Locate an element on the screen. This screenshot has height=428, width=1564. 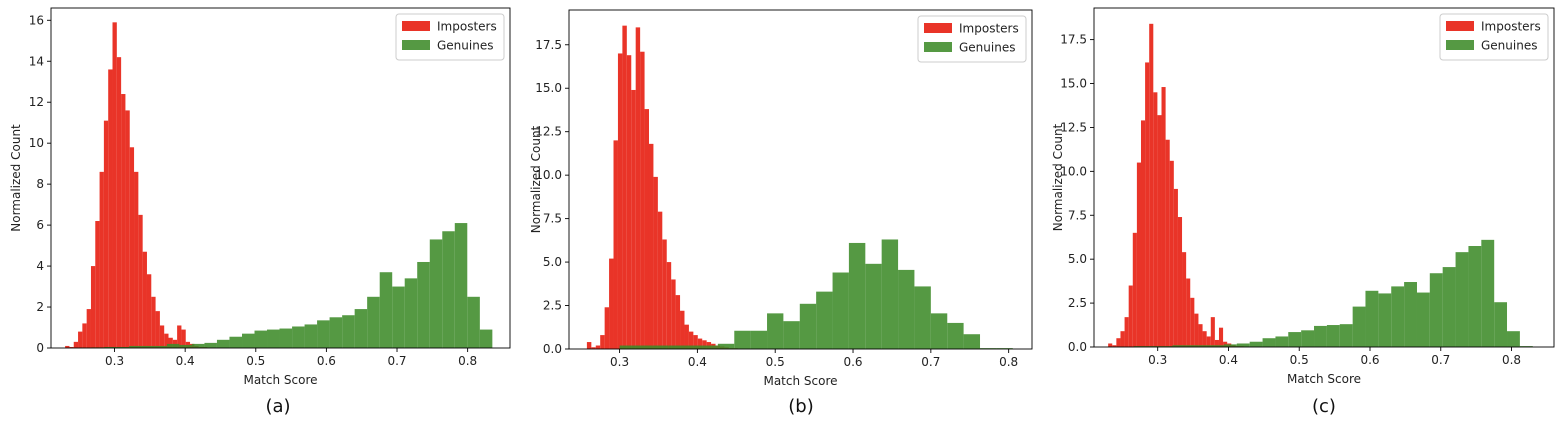
y-tick-label: 12 is located at coordinates (36, 102).